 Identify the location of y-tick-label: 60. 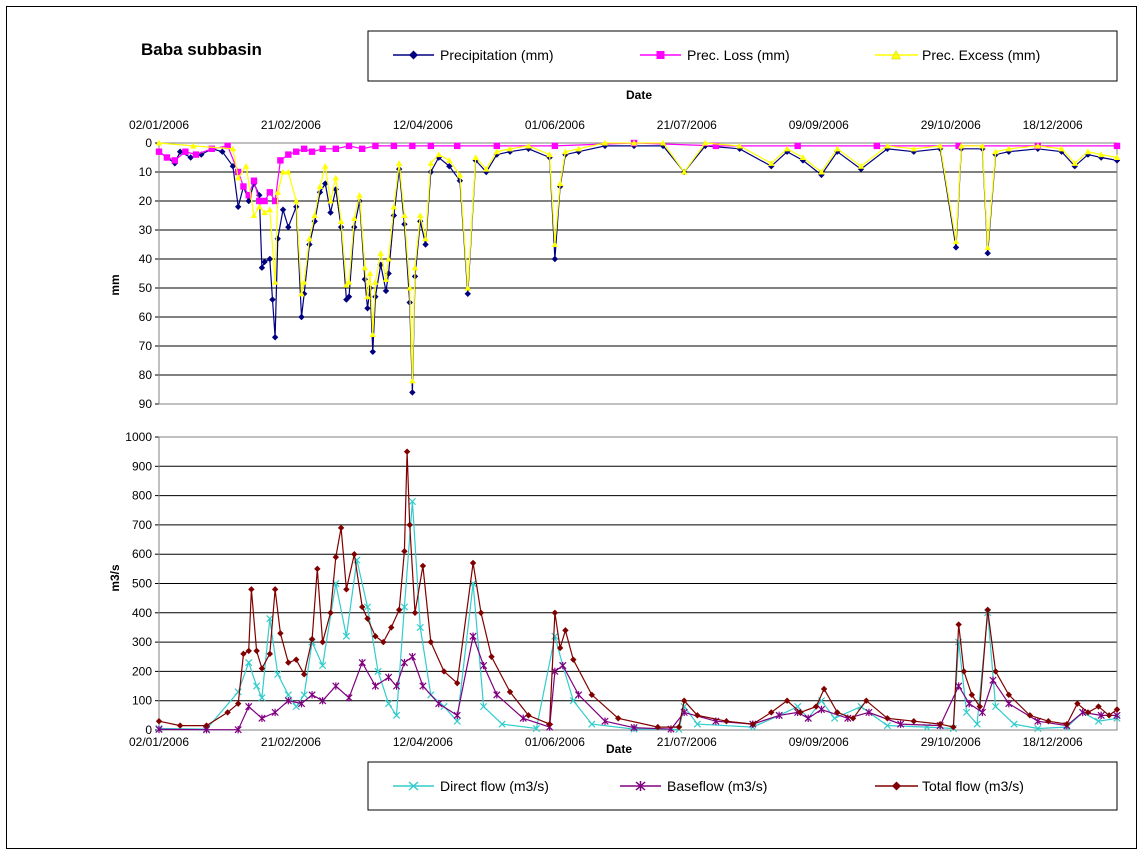
(146, 317).